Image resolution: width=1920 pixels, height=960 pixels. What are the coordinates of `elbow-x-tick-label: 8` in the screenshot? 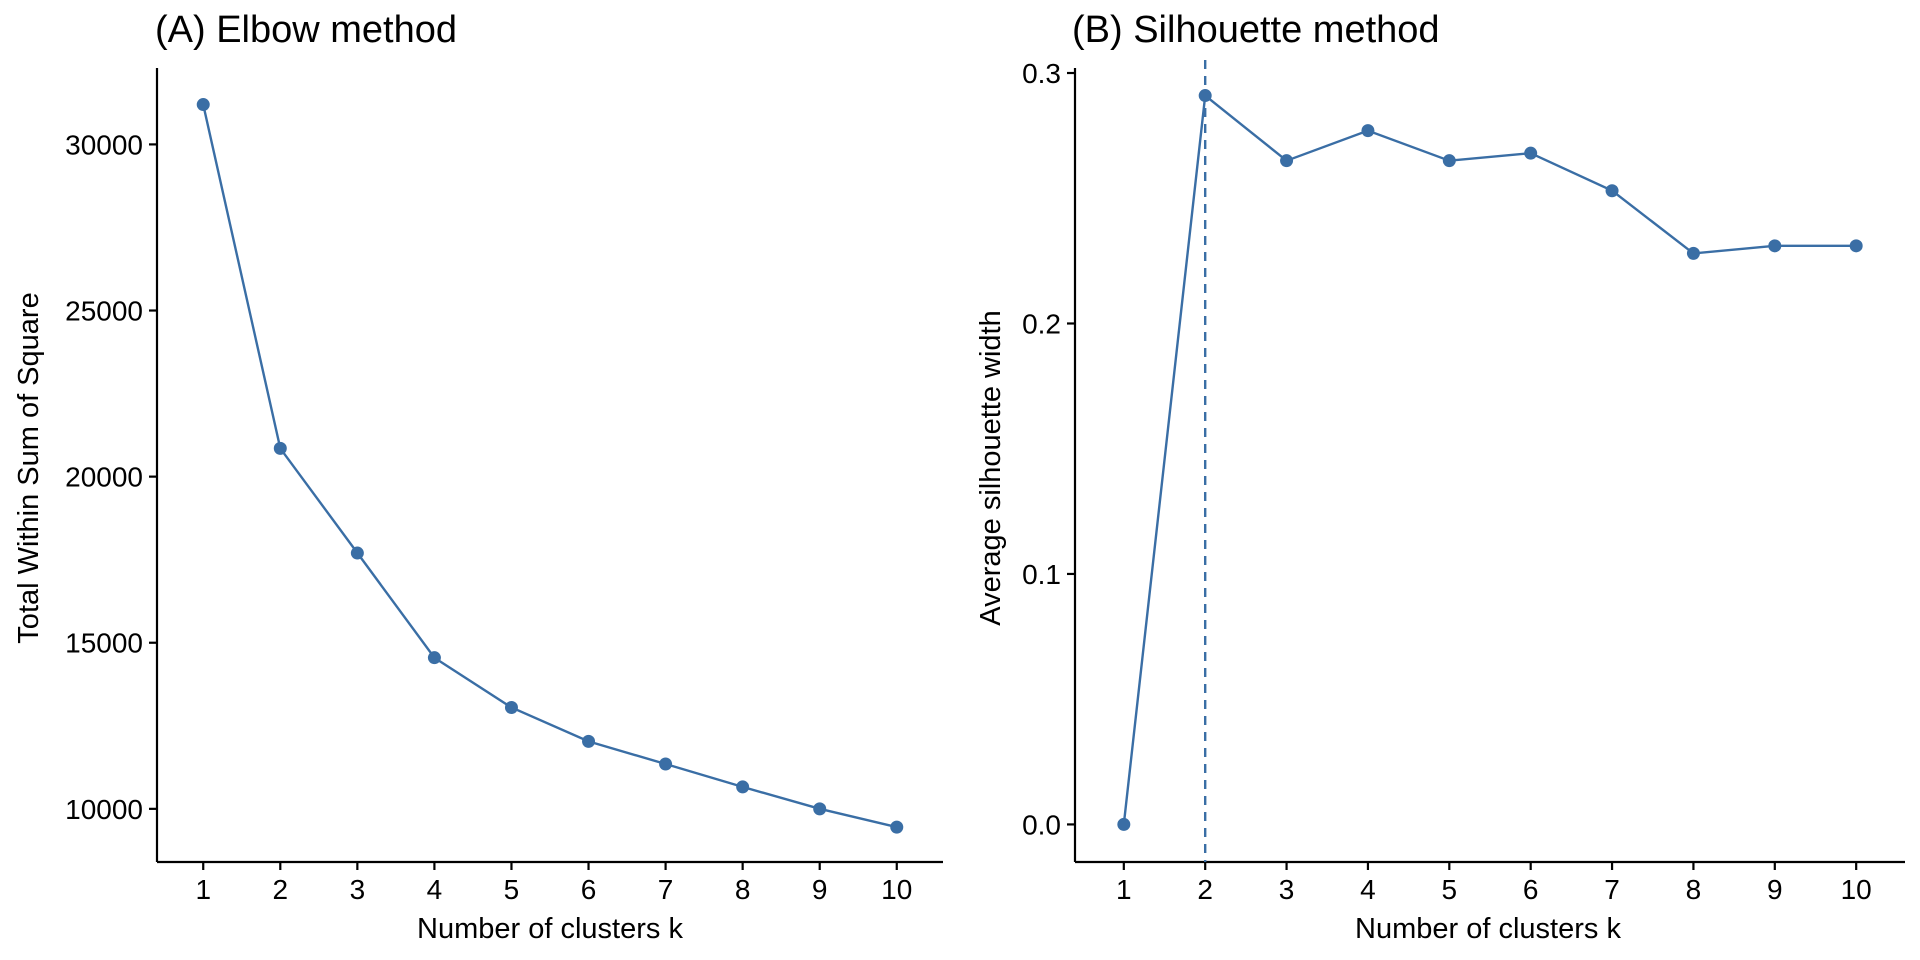 It's located at (743, 889).